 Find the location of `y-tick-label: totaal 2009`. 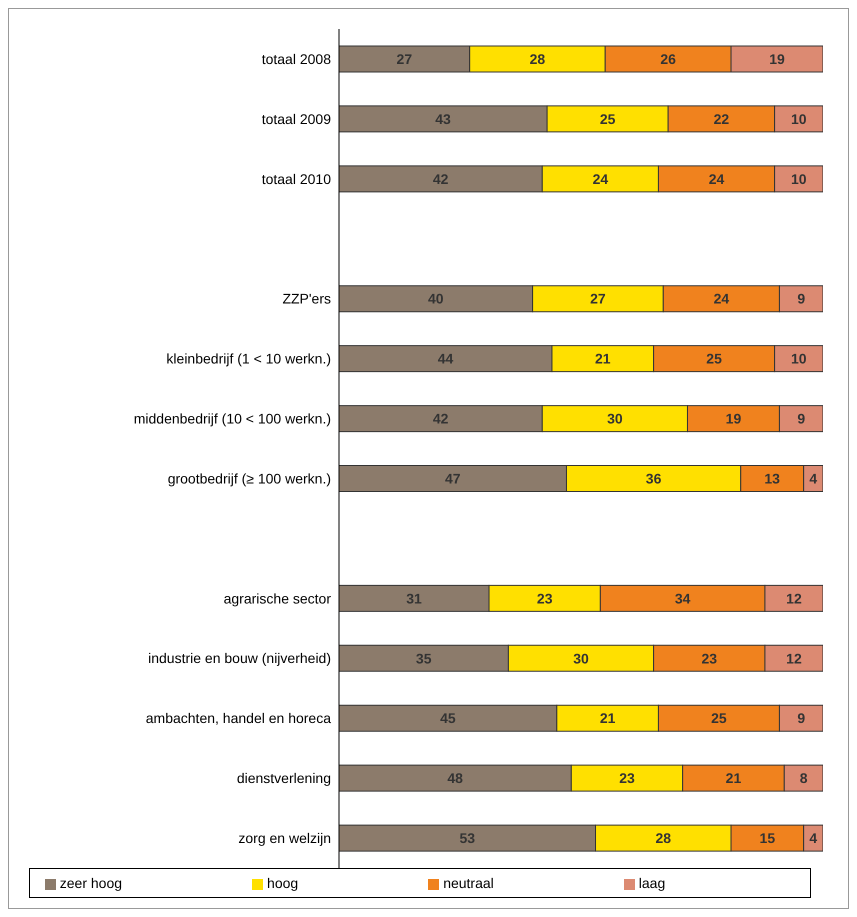

y-tick-label: totaal 2009 is located at coordinates (297, 118).